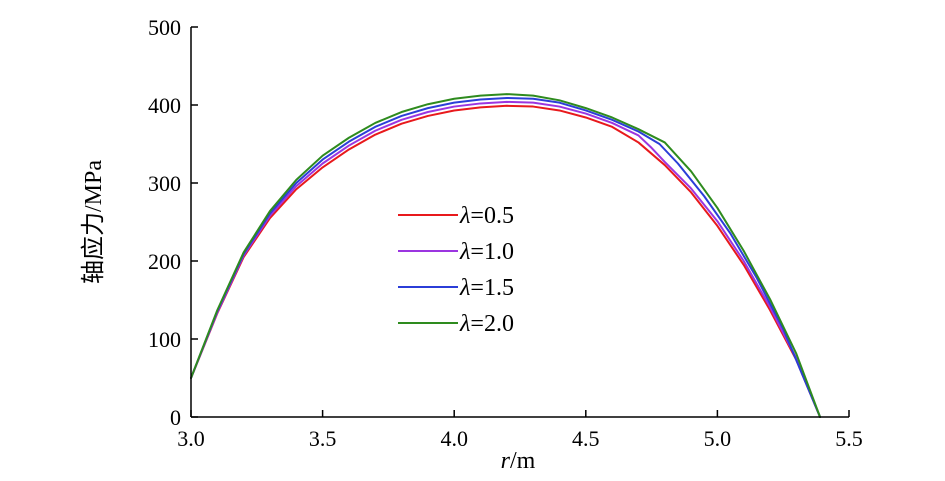 The width and height of the screenshot is (945, 481). I want to click on x-tick-label: 3.5, so click(323, 438).